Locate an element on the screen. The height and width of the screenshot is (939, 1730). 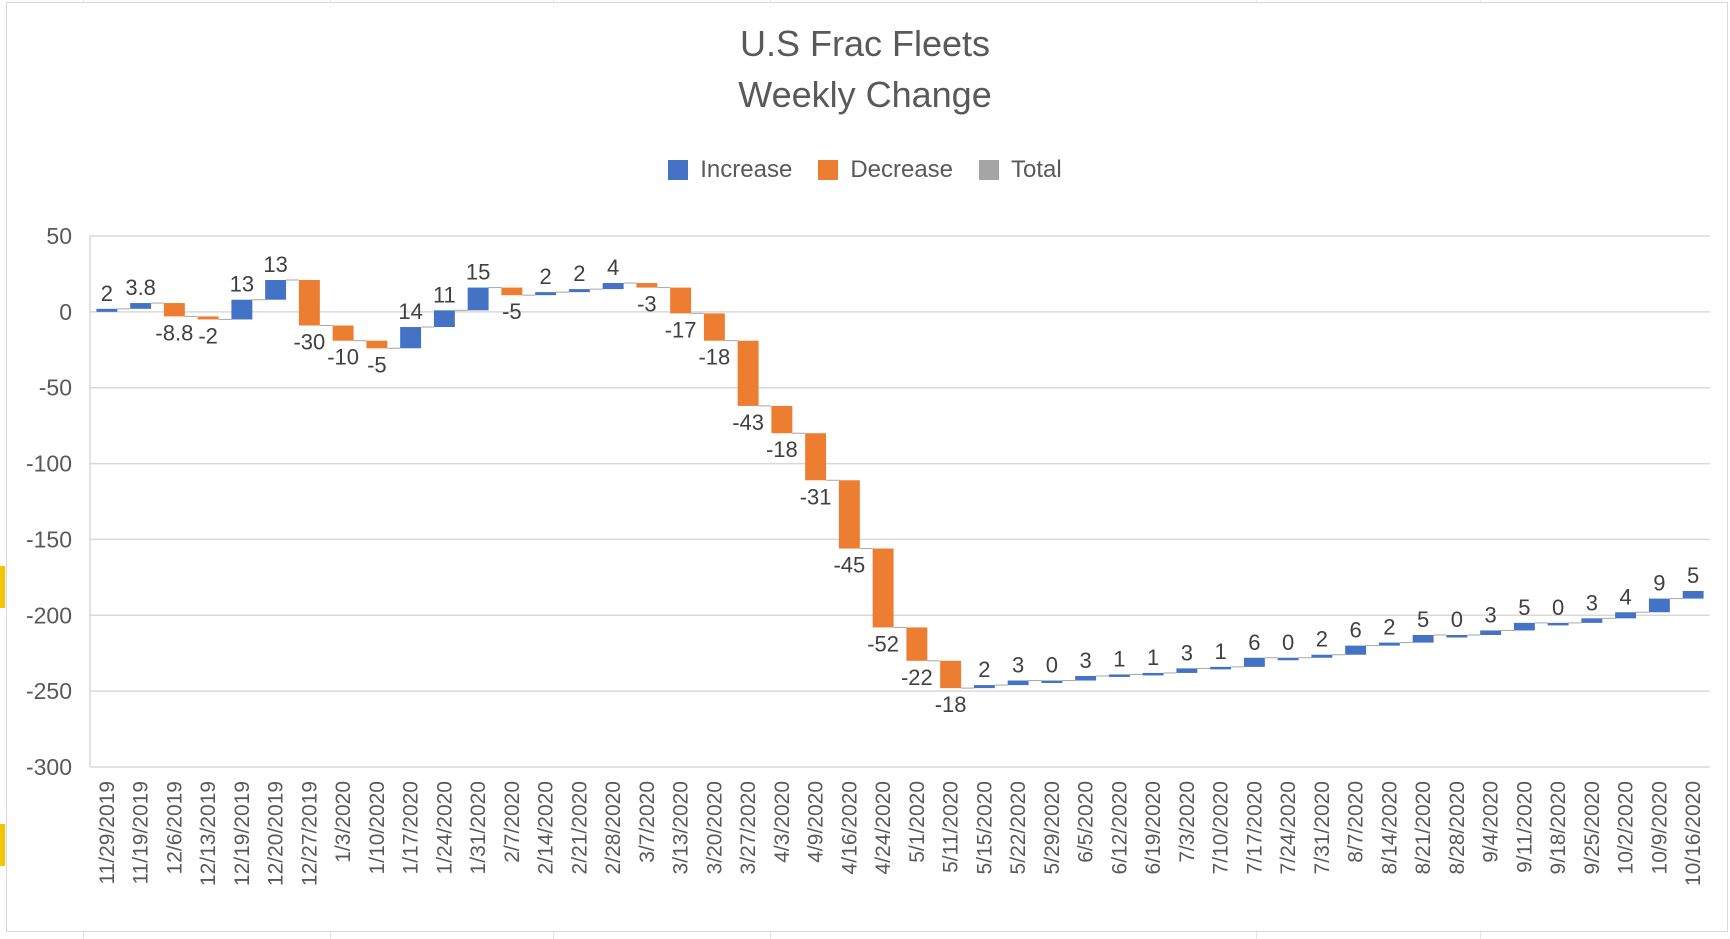
data-label: 14 is located at coordinates (410, 311).